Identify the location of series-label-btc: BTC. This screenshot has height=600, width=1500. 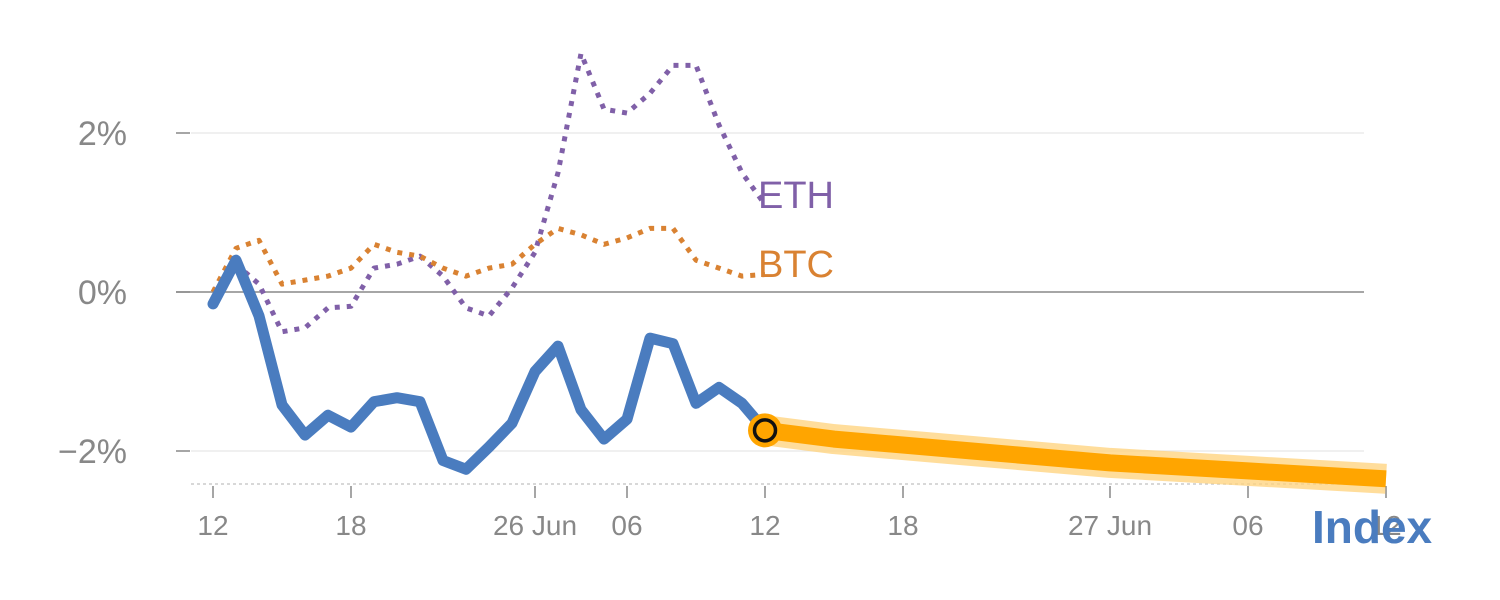
(796, 265).